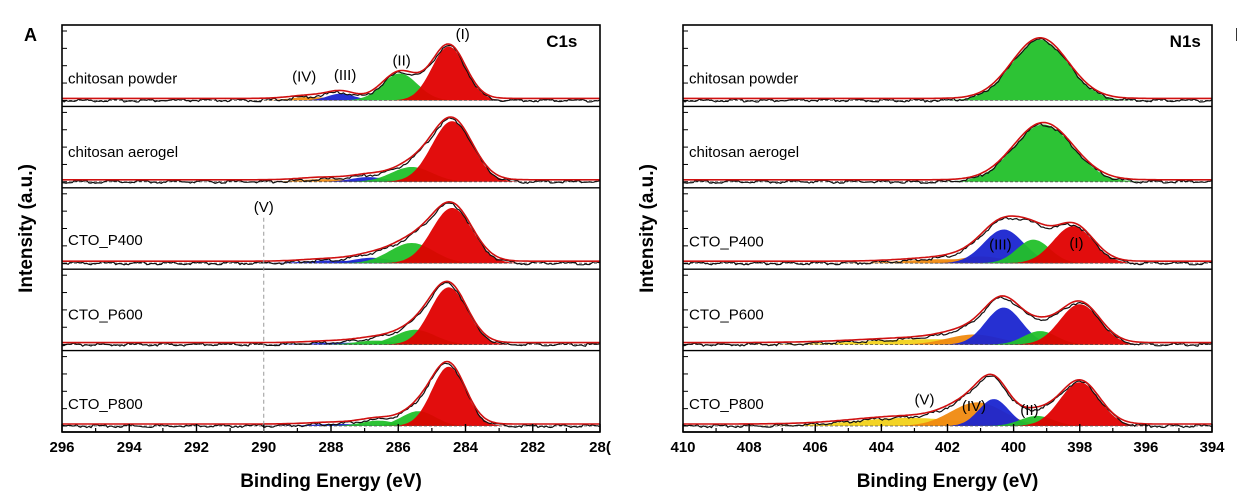 This screenshot has height=498, width=1237. Describe the element at coordinates (196, 447) in the screenshot. I see `x-tick-label: 292` at that location.